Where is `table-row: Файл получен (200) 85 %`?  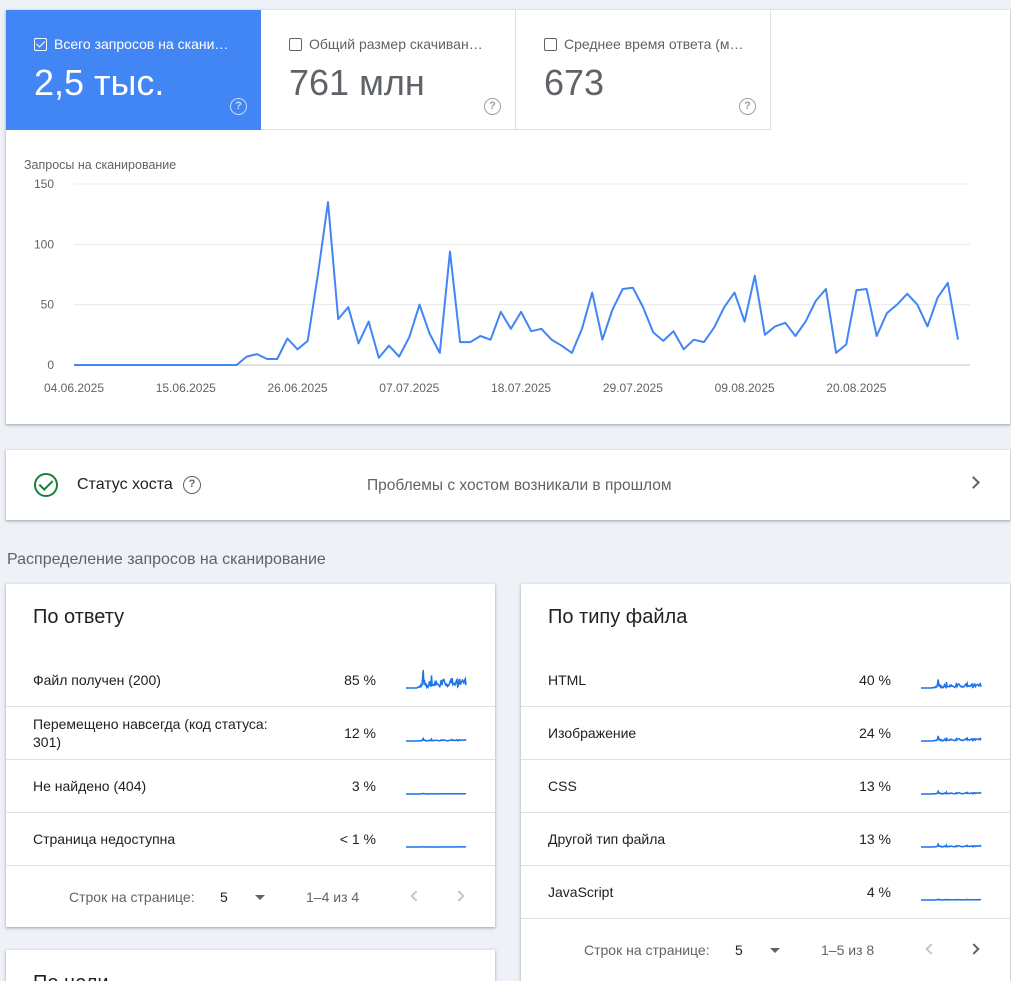 table-row: Файл получен (200) 85 % is located at coordinates (250, 680).